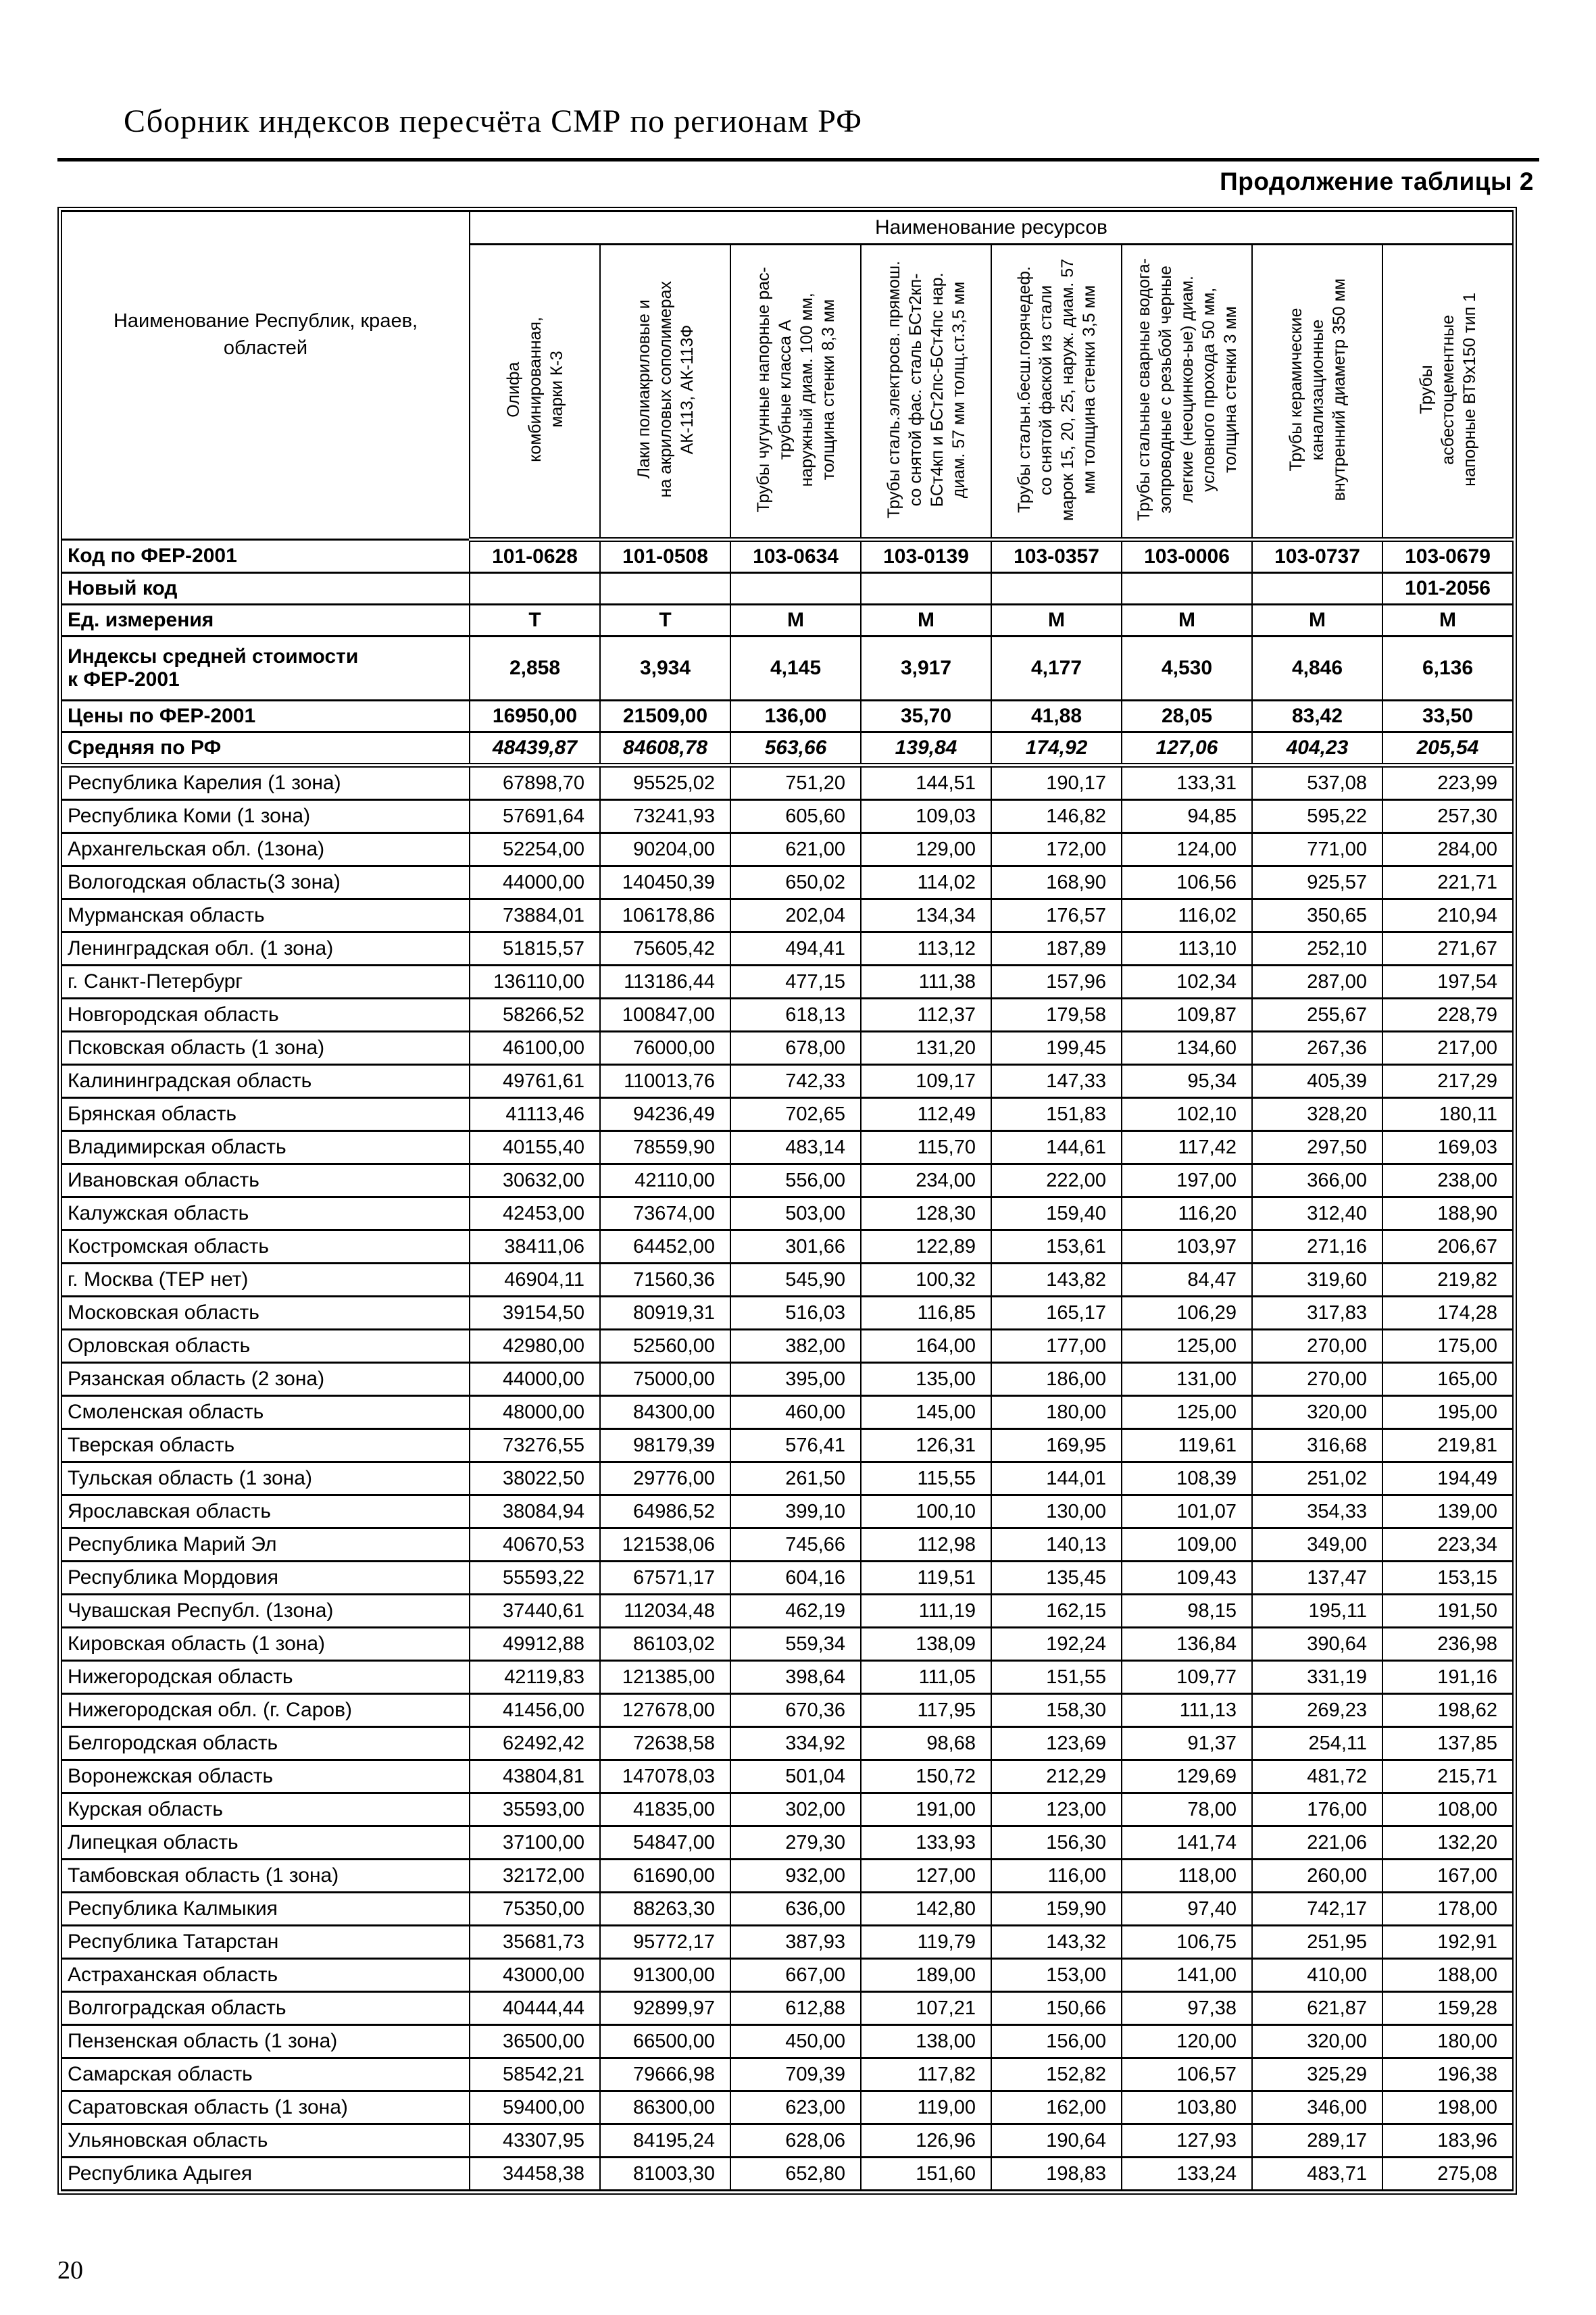 This screenshot has height=2315, width=1596. Describe the element at coordinates (796, 1213) in the screenshot. I see `value-cell: 503,00` at that location.